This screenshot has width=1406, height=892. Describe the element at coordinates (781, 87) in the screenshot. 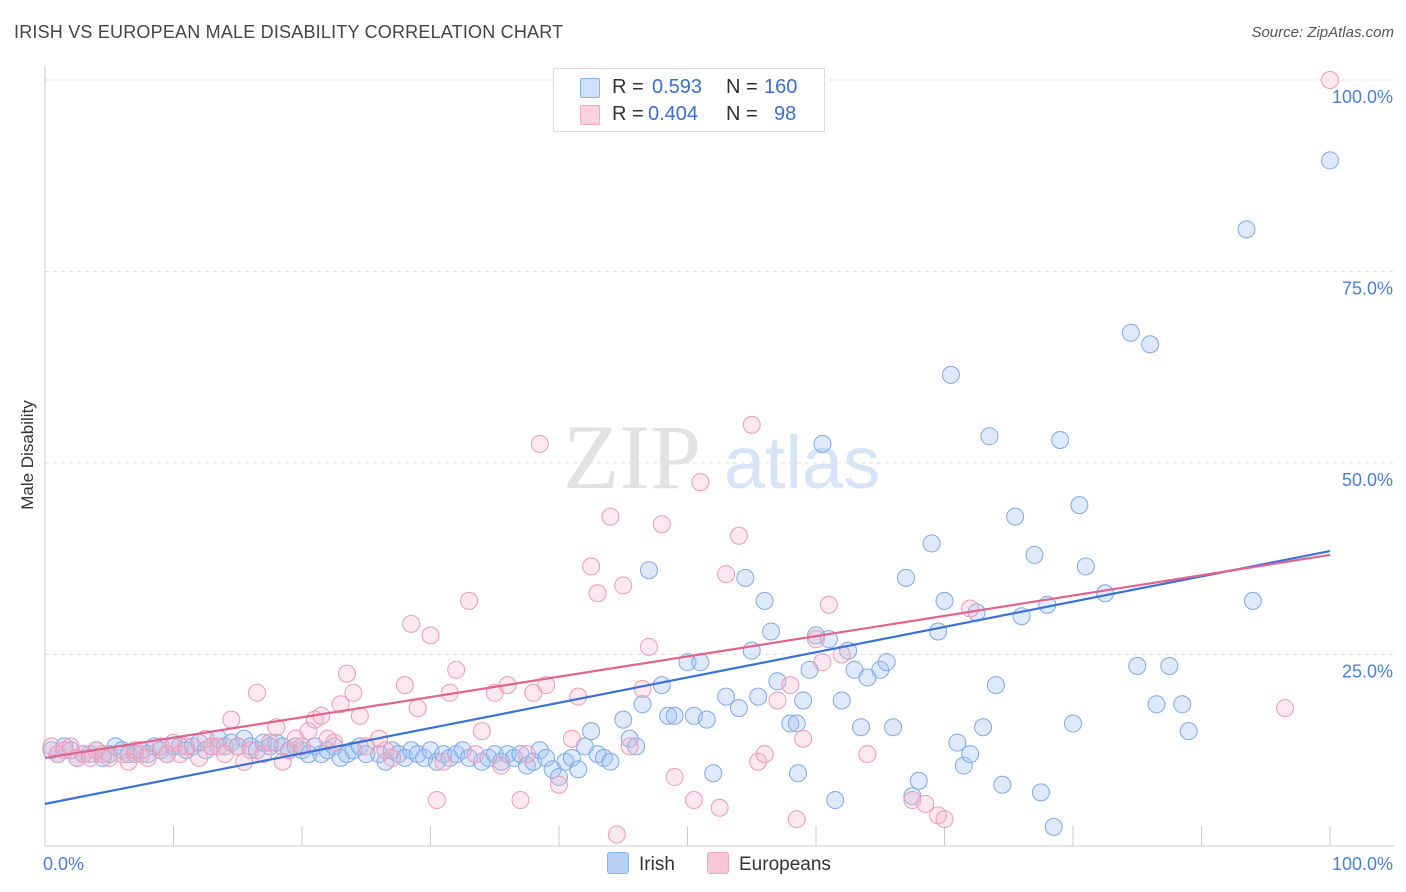

I see `legend-n-value: 160` at that location.